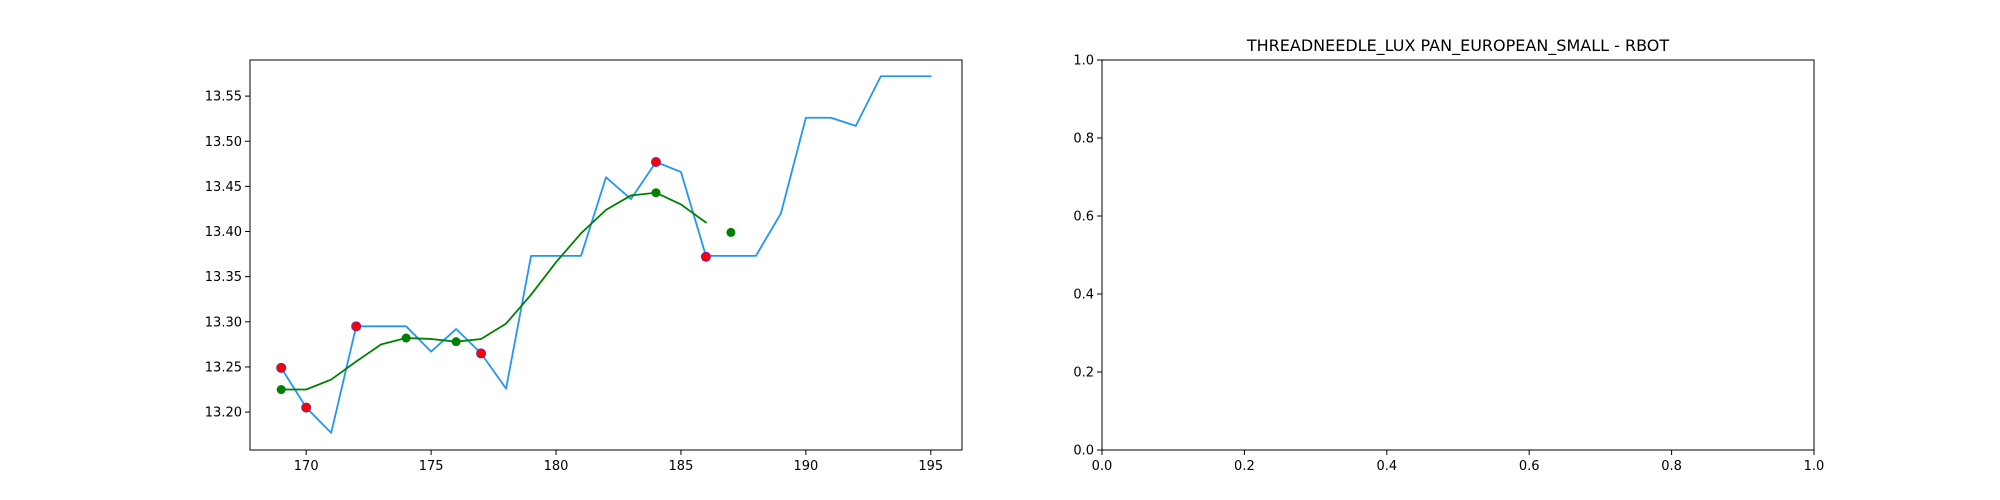 Image resolution: width=2000 pixels, height=500 pixels. I want to click on x-tick-label: 0.6, so click(1529, 466).